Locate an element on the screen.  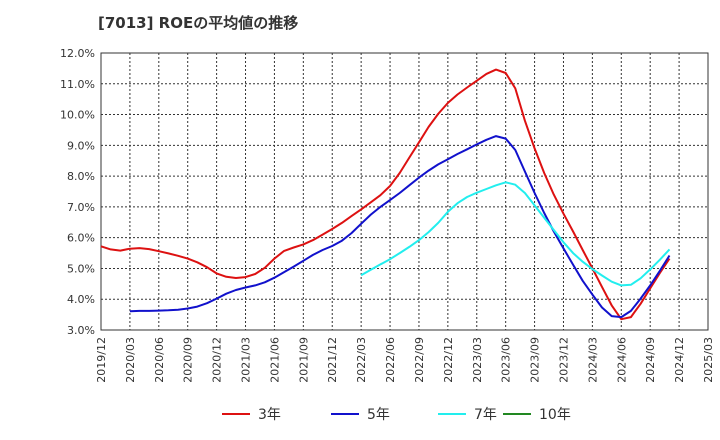
y-tick-label: 8.0% is located at coordinates (81, 176).